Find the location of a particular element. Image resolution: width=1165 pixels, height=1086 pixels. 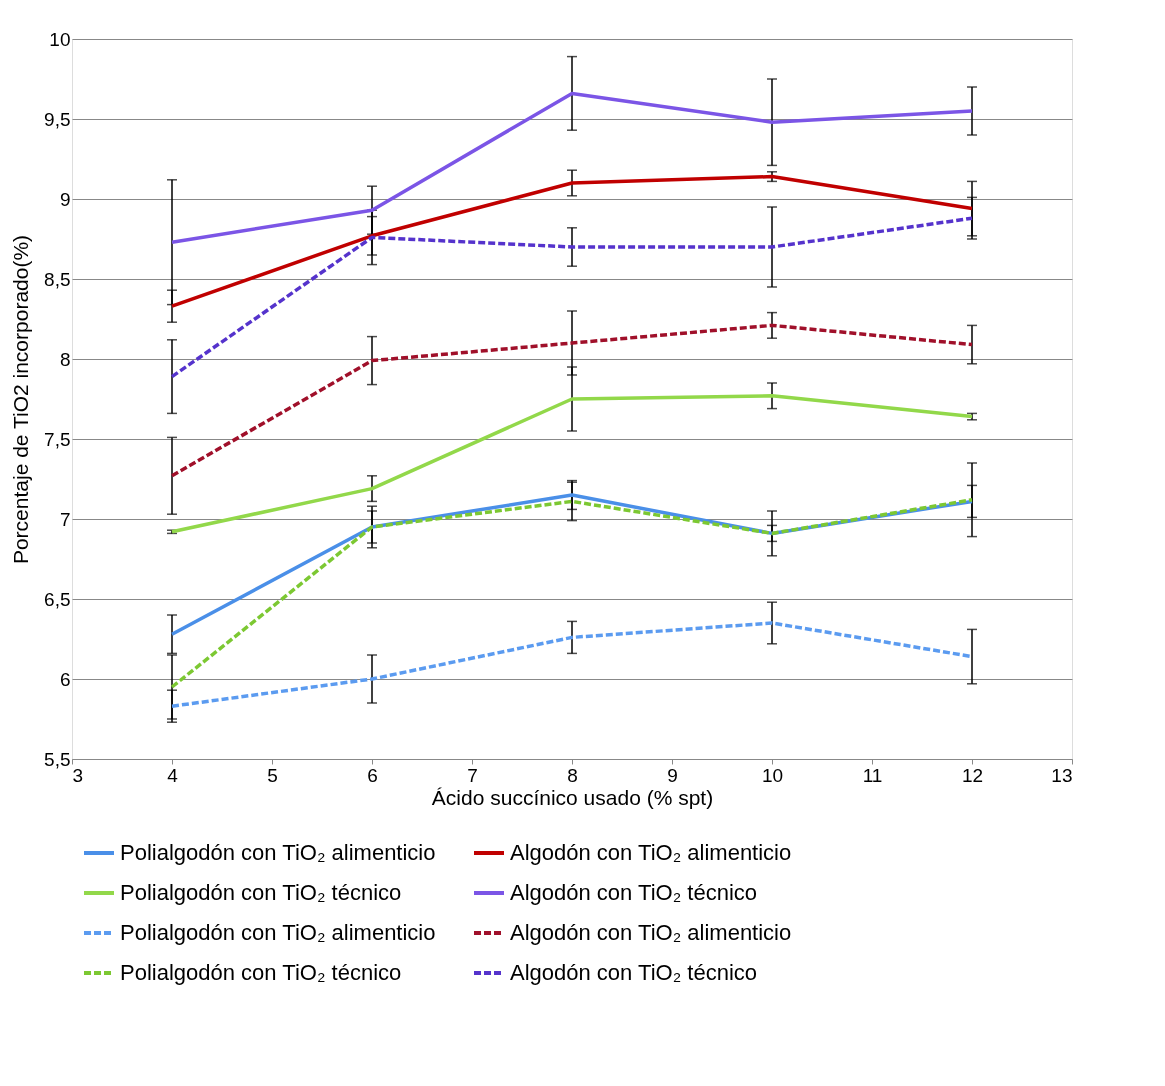

x-axis-title: Ácido succínico usado (% spt) is located at coordinates (572, 797).